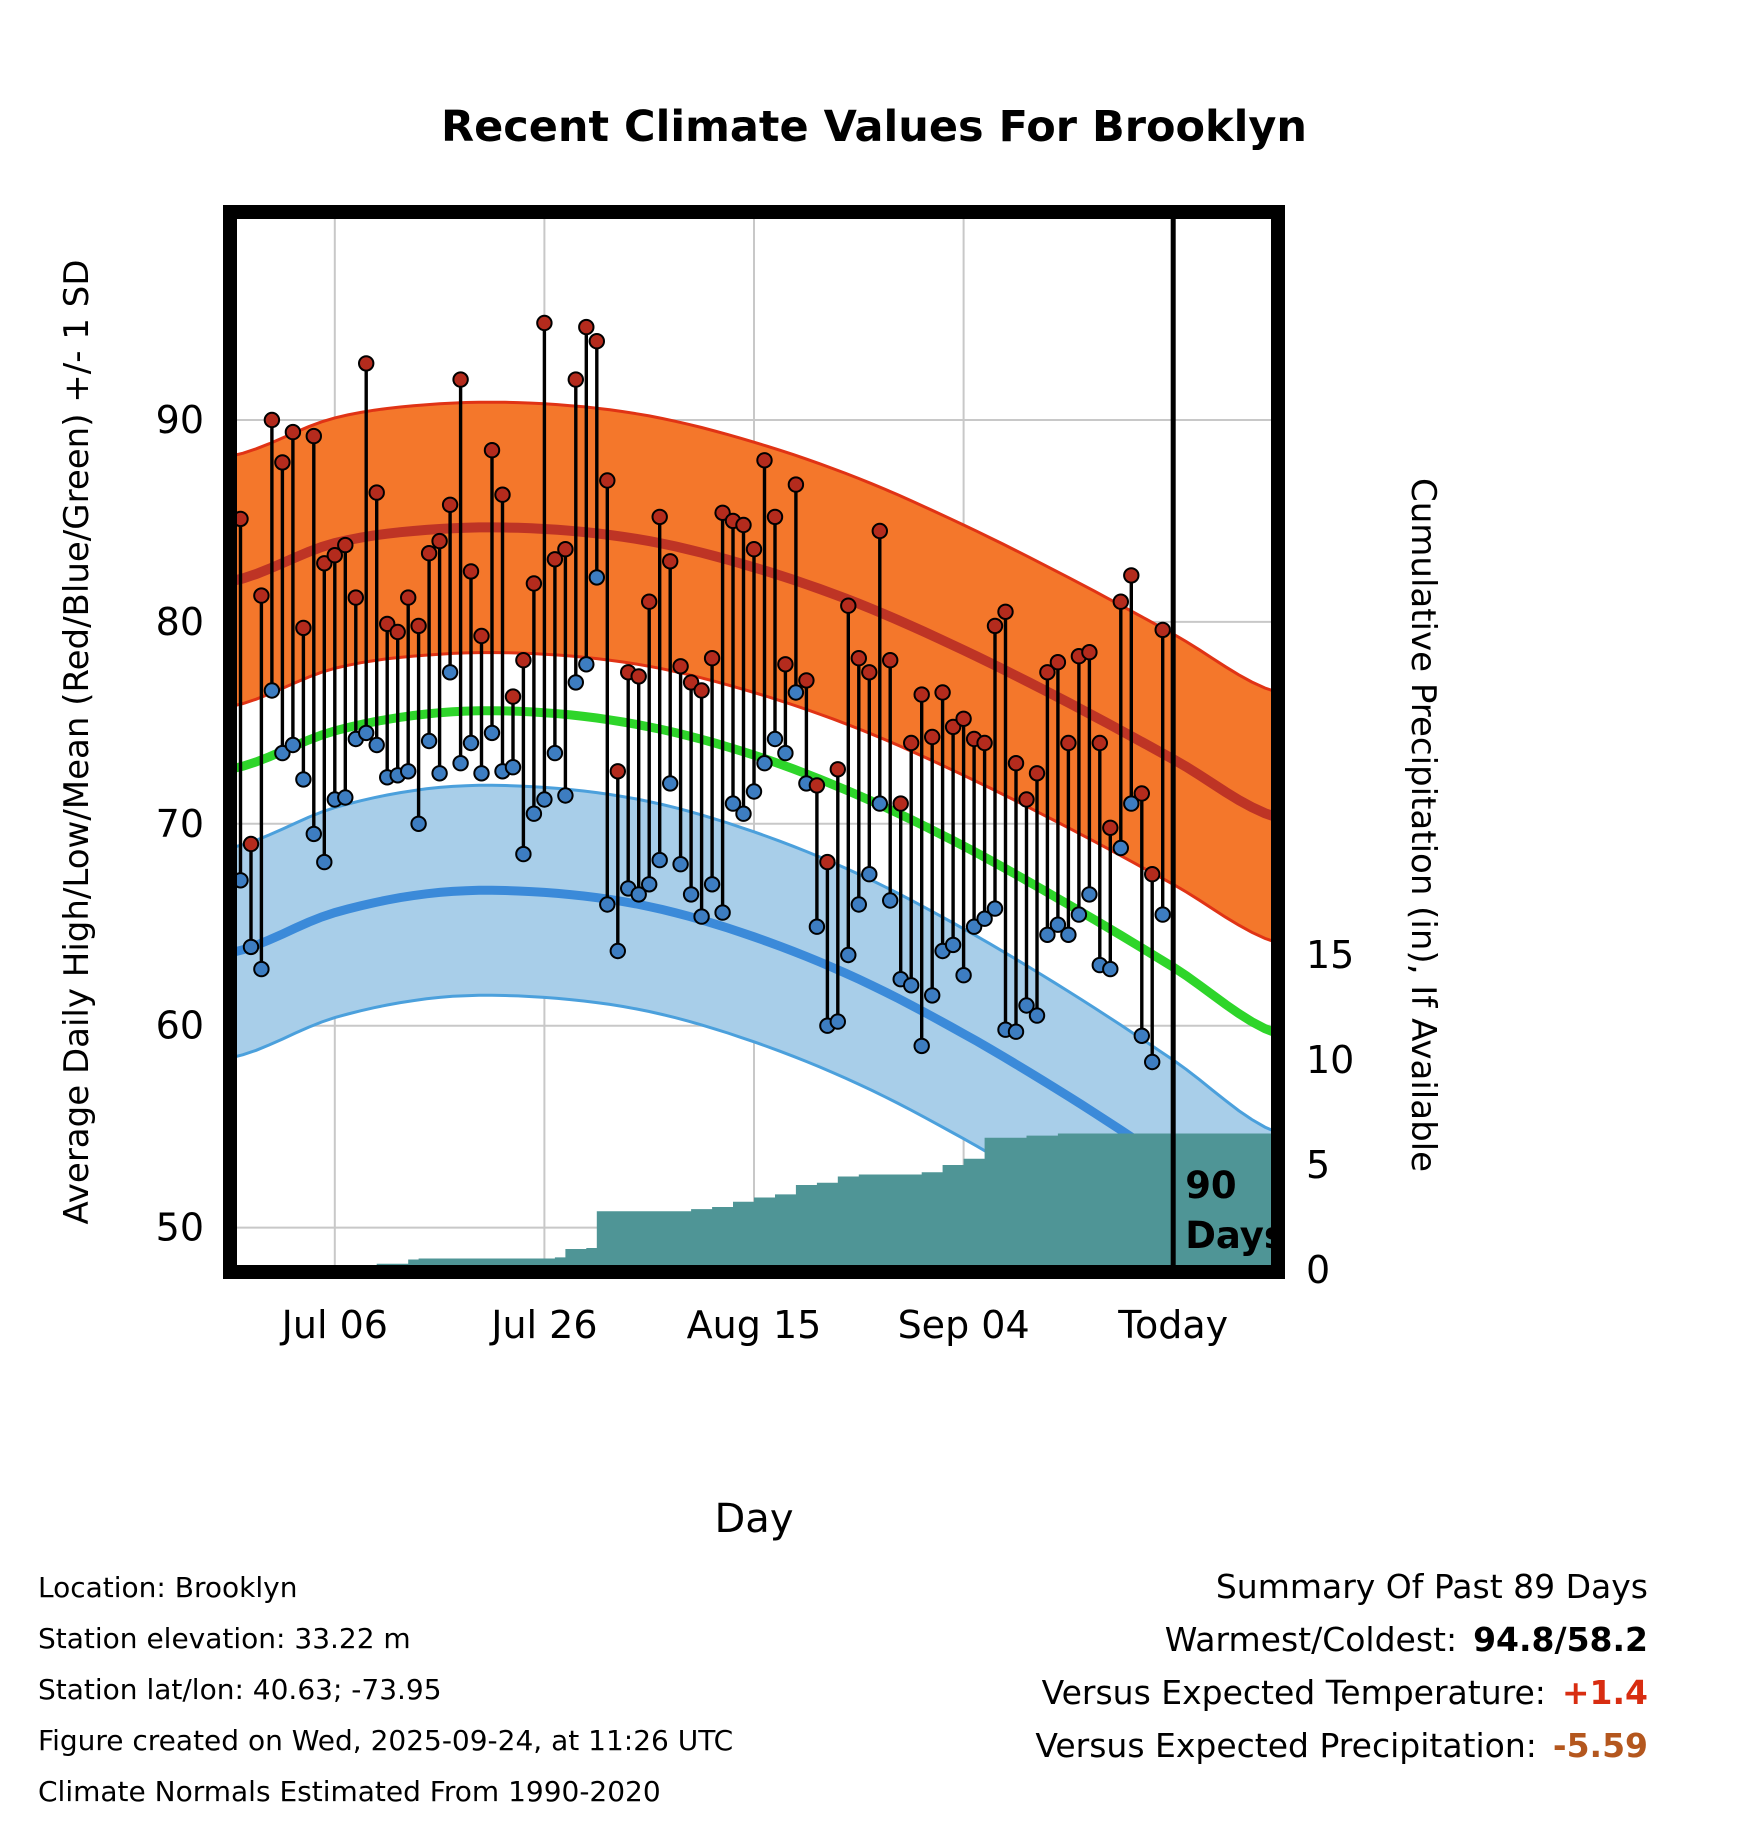 Image resolution: width=1748 pixels, height=1828 pixels. What do you see at coordinates (1600, 1745) in the screenshot?
I see `precip-anomaly-value: -5.59` at bounding box center [1600, 1745].